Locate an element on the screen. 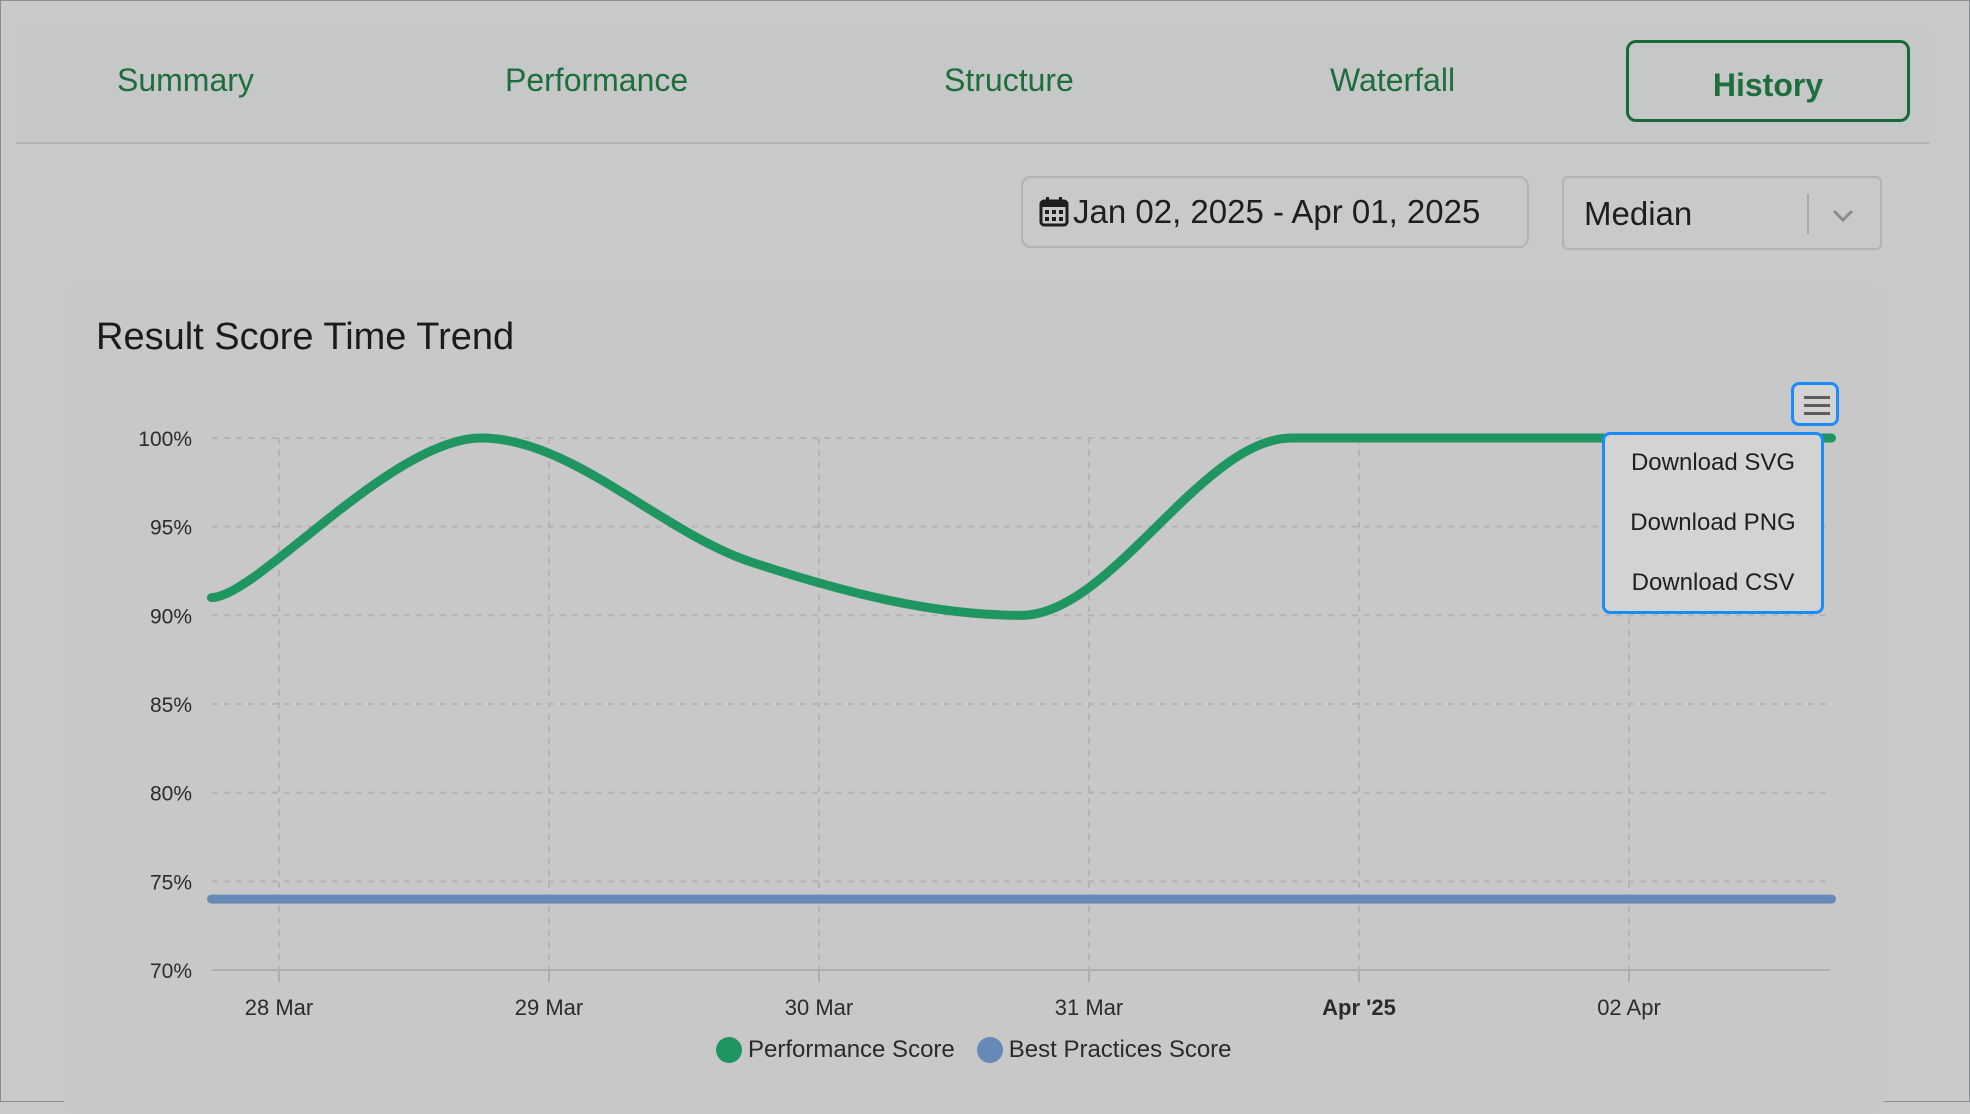 The width and height of the screenshot is (1970, 1114). download-svg-option: Download SVG is located at coordinates (1713, 462).